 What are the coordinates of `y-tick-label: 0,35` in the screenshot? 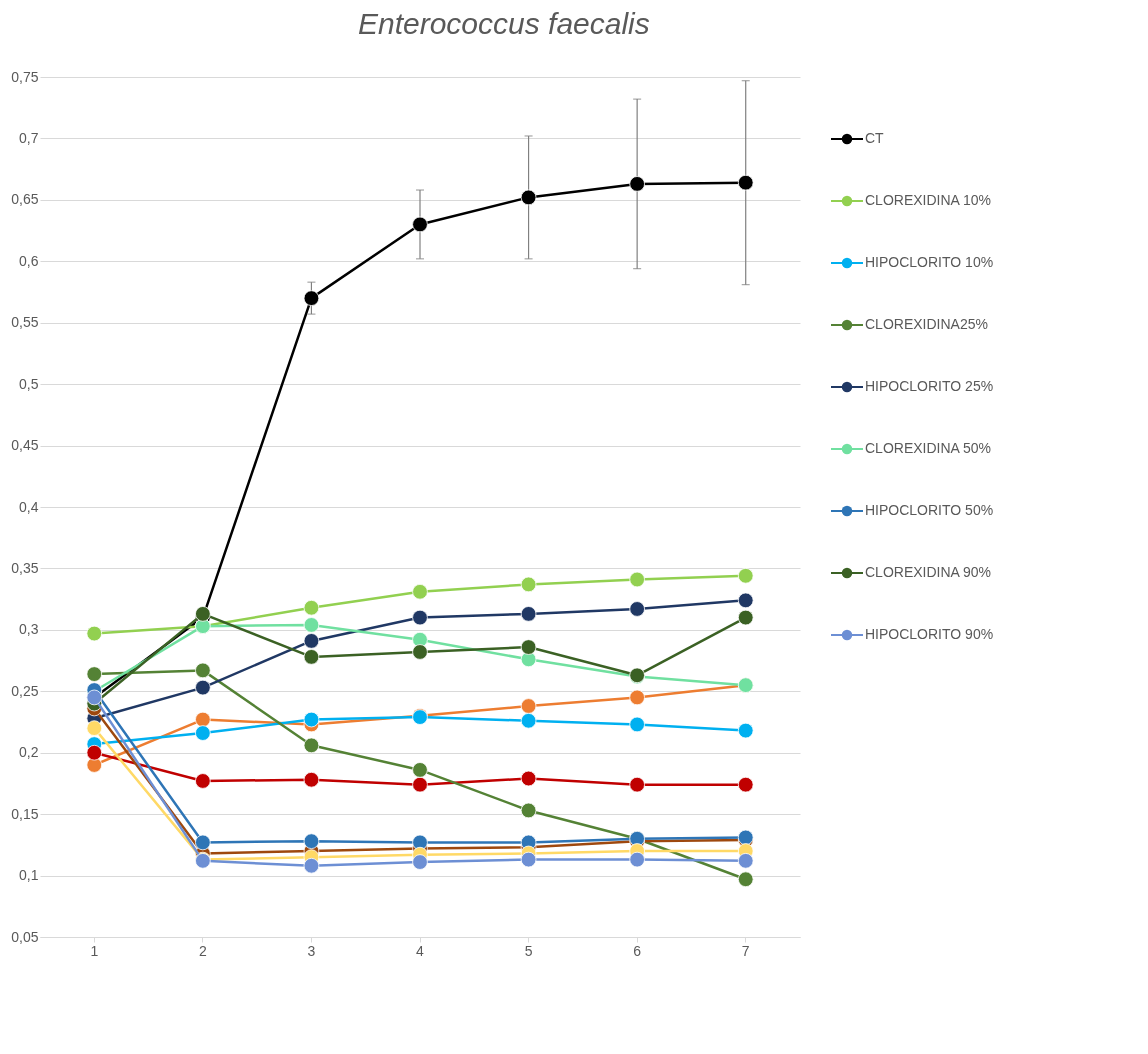 It's located at (25, 567).